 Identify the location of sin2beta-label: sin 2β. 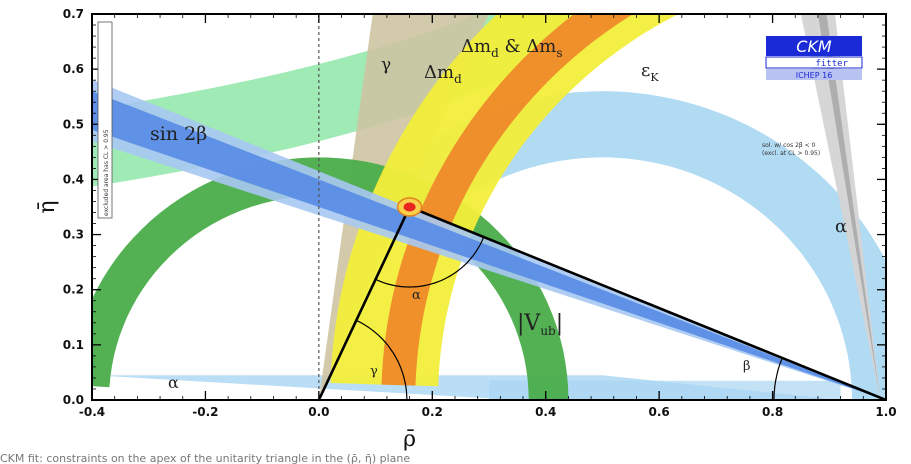
(178, 134).